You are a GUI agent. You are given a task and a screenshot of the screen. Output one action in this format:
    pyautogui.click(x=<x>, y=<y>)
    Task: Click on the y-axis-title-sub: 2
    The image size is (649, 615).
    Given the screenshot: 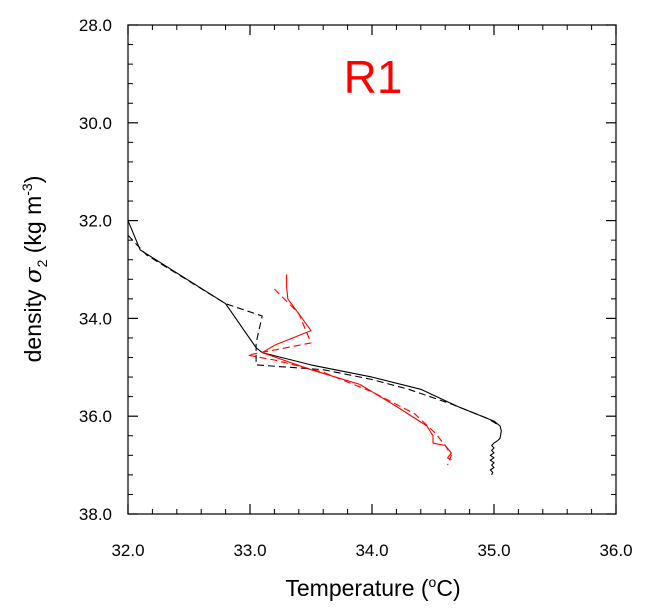 What is the action you would take?
    pyautogui.click(x=42, y=263)
    